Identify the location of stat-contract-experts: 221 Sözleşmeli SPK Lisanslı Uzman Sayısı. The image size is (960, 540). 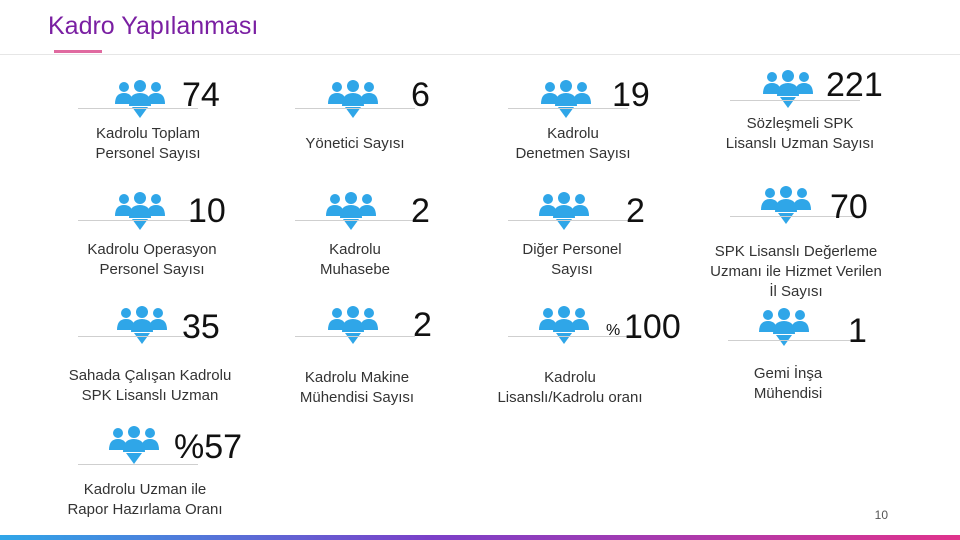
(795, 117).